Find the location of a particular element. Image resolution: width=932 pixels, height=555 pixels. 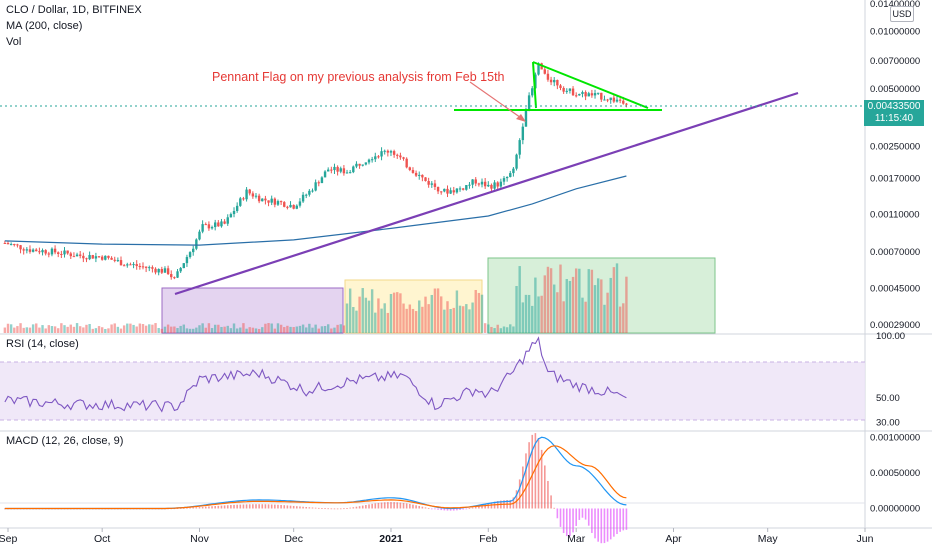

vol-legend: Vol is located at coordinates (14, 42).